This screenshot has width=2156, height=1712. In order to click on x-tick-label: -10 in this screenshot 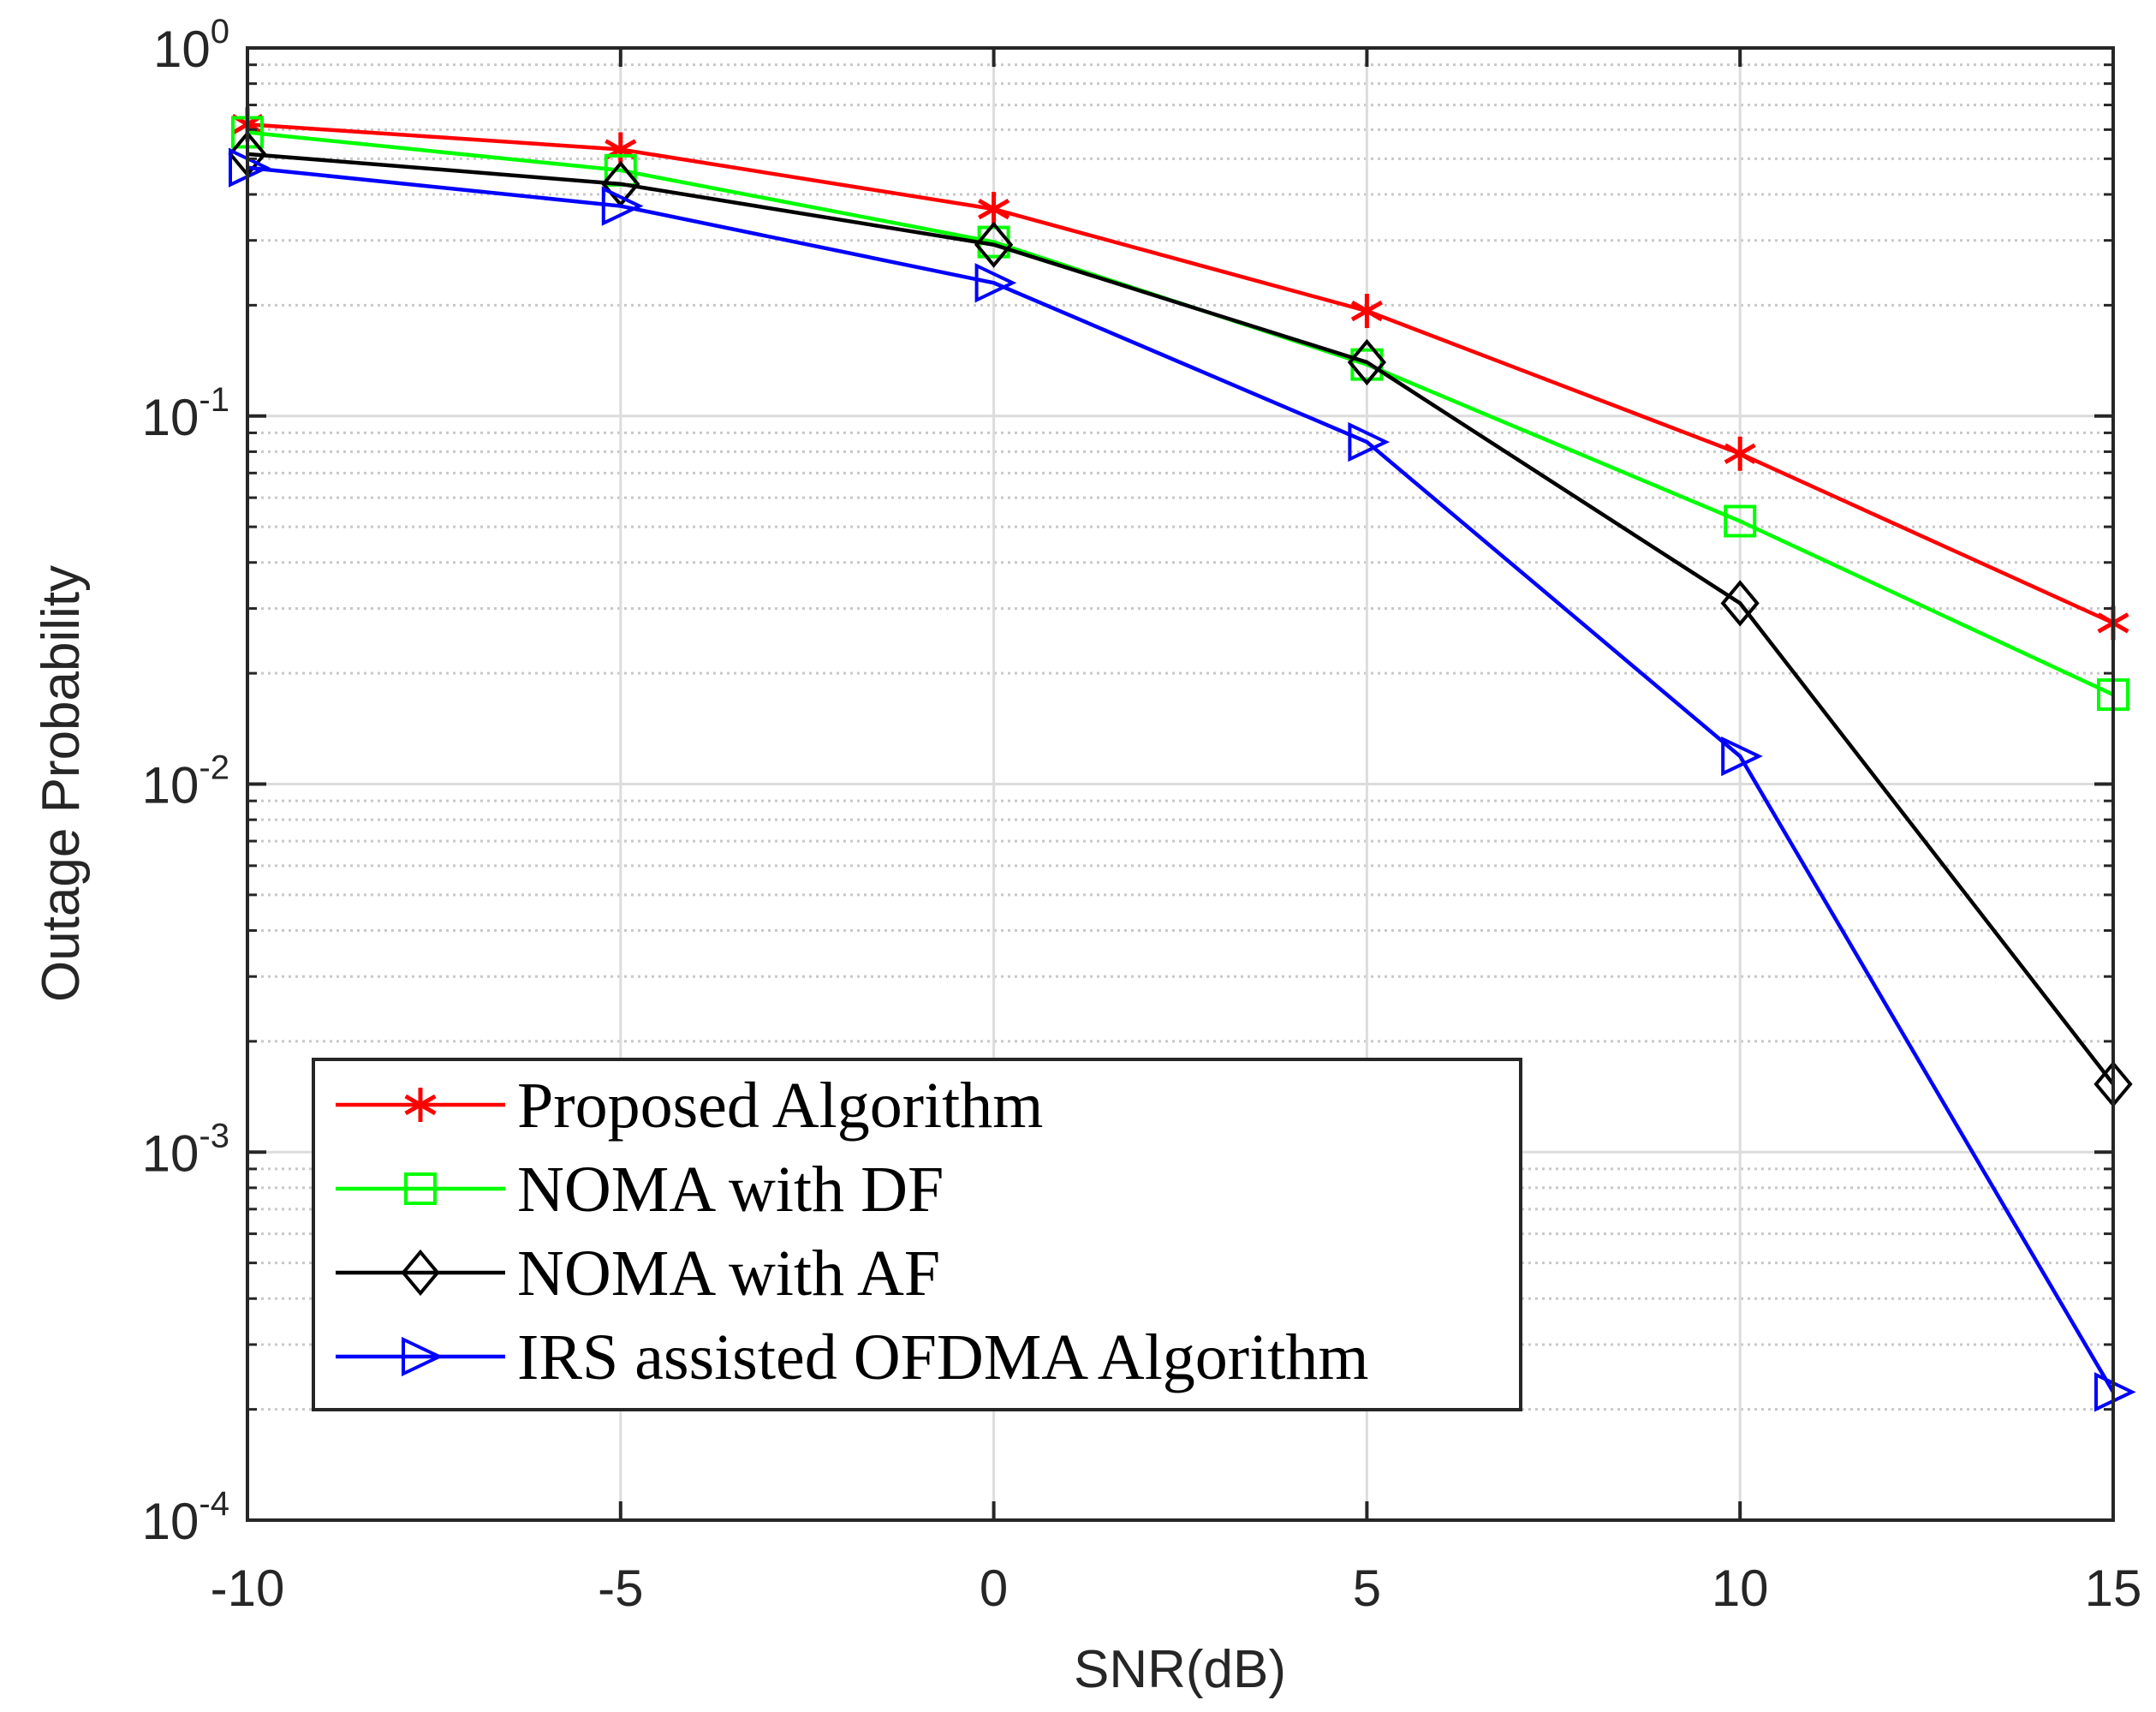, I will do `click(248, 1588)`.